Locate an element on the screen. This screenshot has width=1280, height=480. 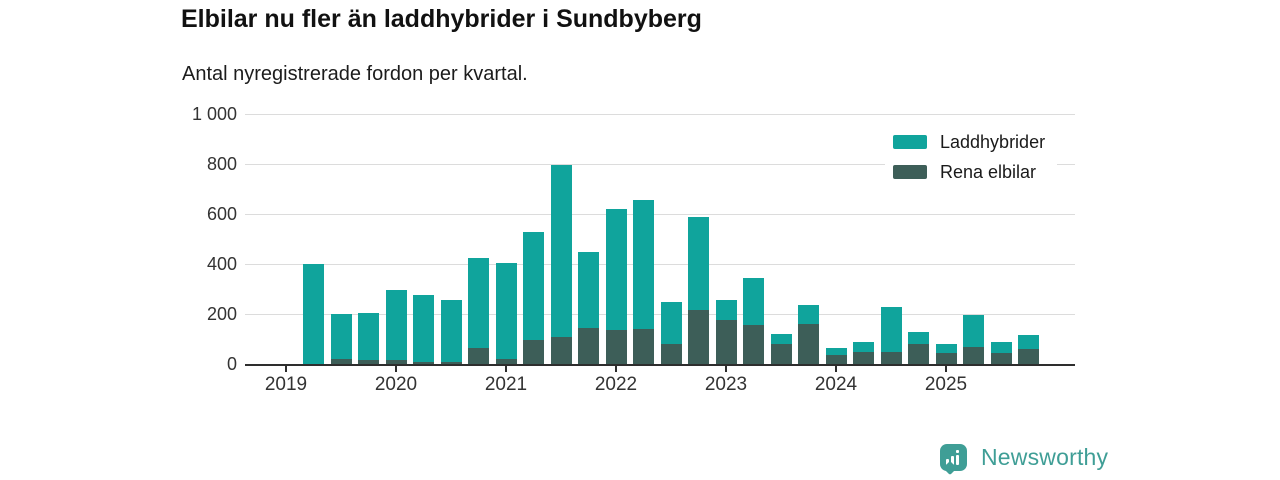
bar-2023-q4-laddhybrider is located at coordinates (808, 314).